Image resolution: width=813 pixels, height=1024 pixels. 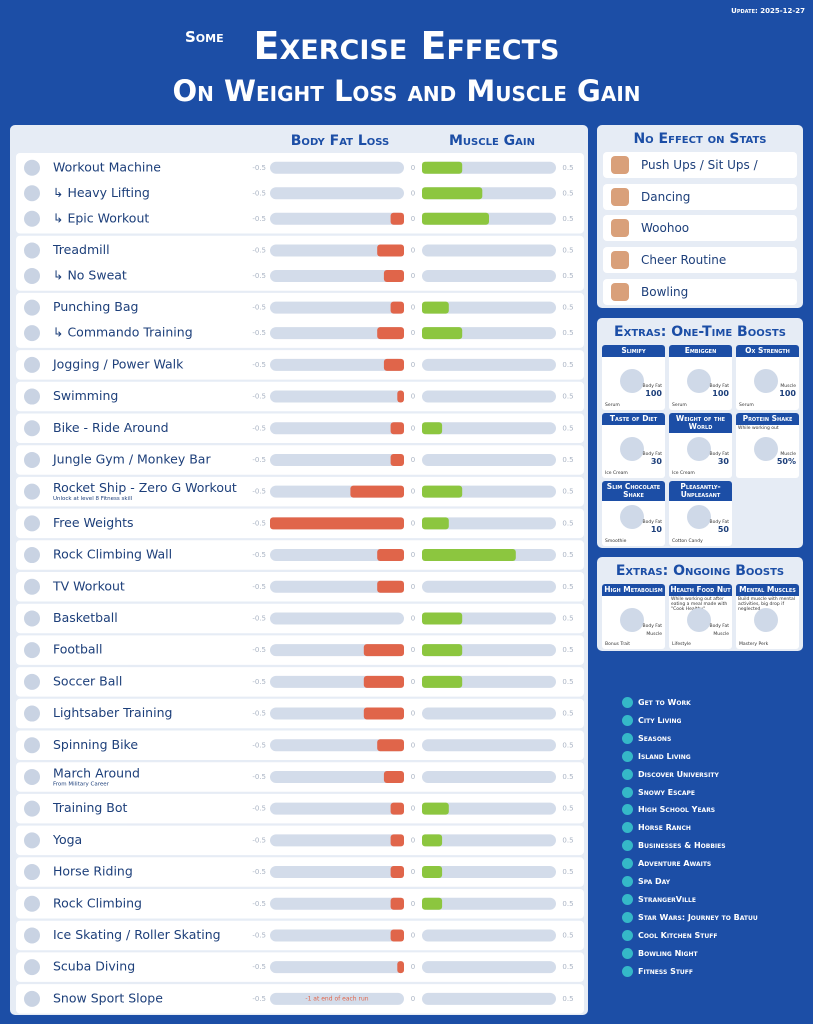 What do you see at coordinates (653, 391) in the screenshot?
I see `card-effect: Body Fat 100` at bounding box center [653, 391].